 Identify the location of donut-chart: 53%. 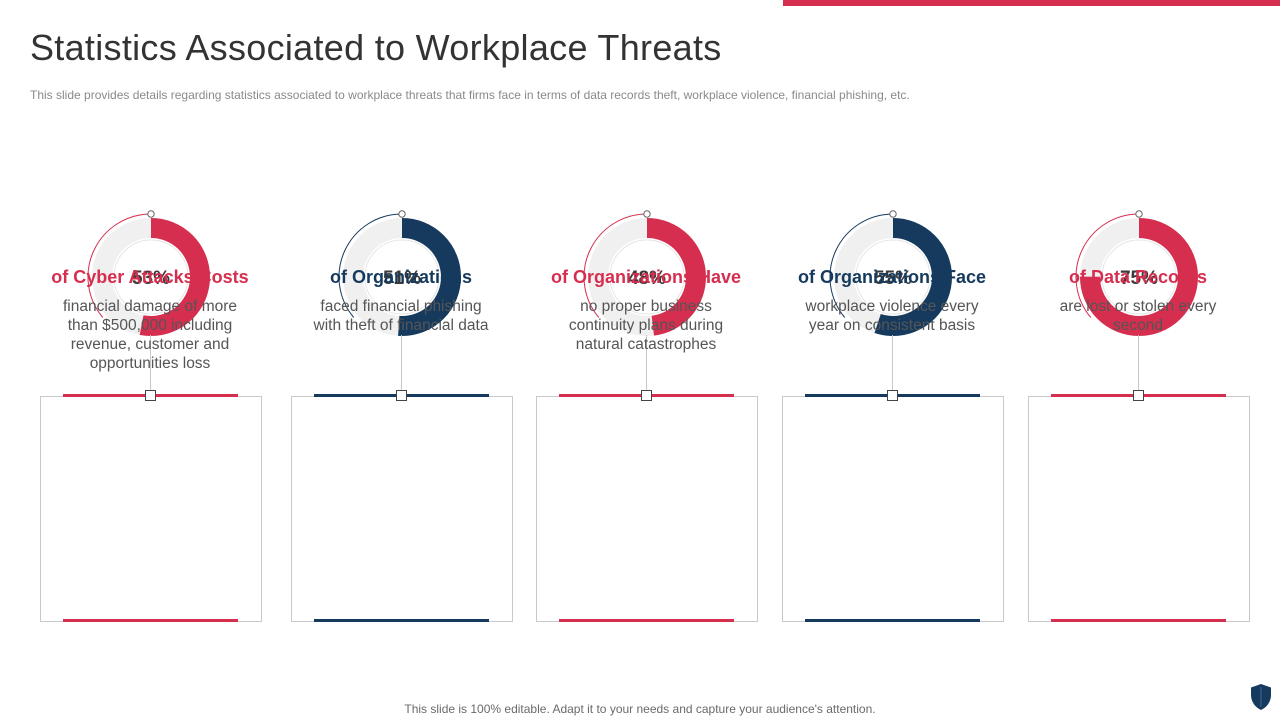
(148, 273).